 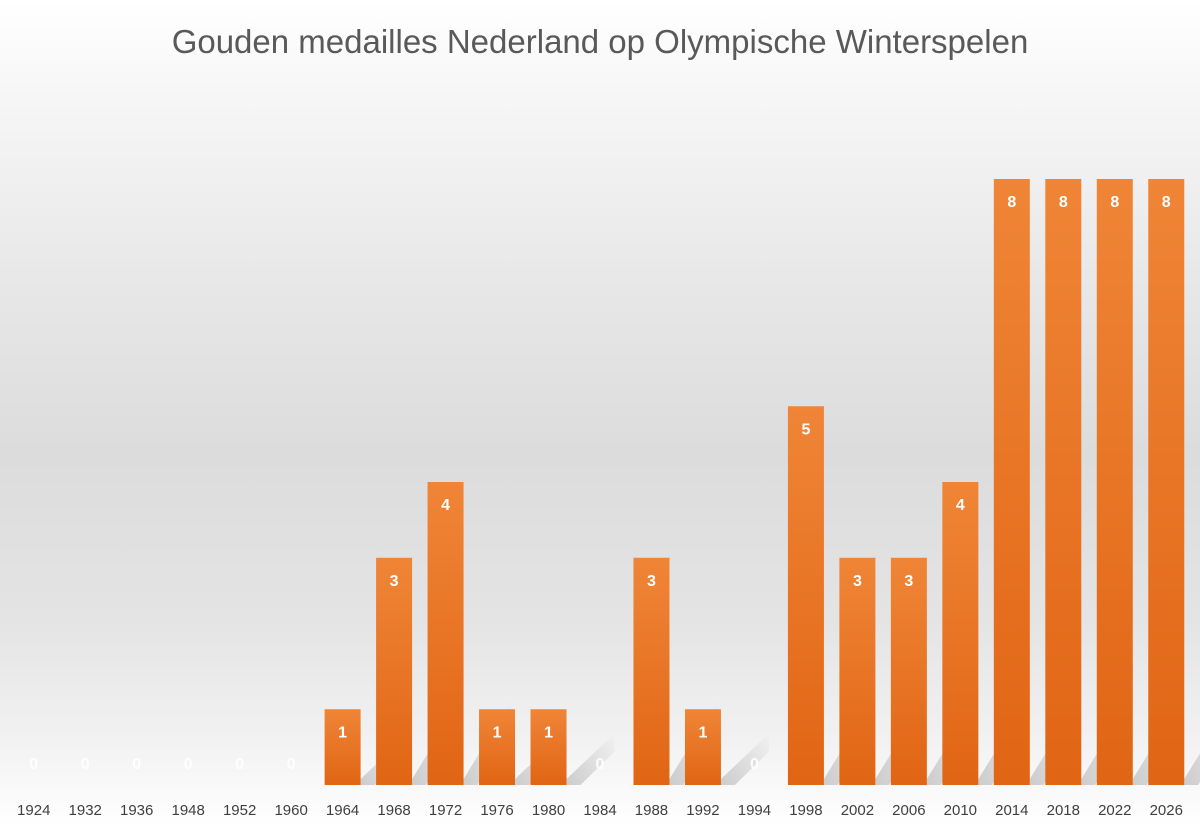 I want to click on bar-1972, so click(x=445, y=633).